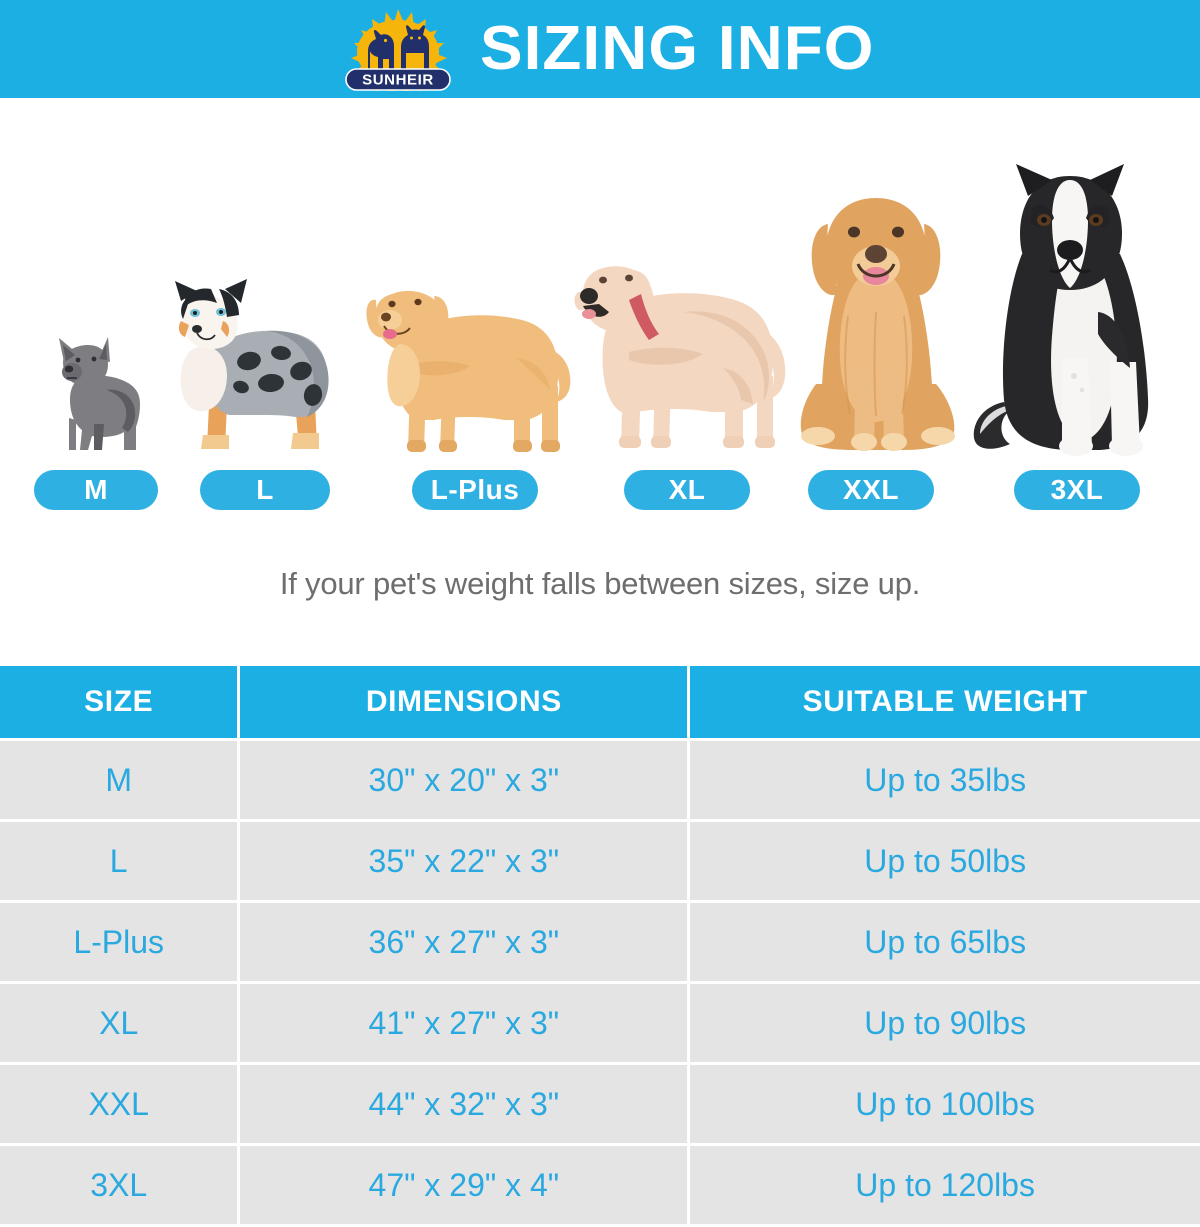 Image resolution: width=1200 pixels, height=1227 pixels. I want to click on table-row: L-Plus 36" x 27" x 3" Up to 65lbs, so click(600, 942).